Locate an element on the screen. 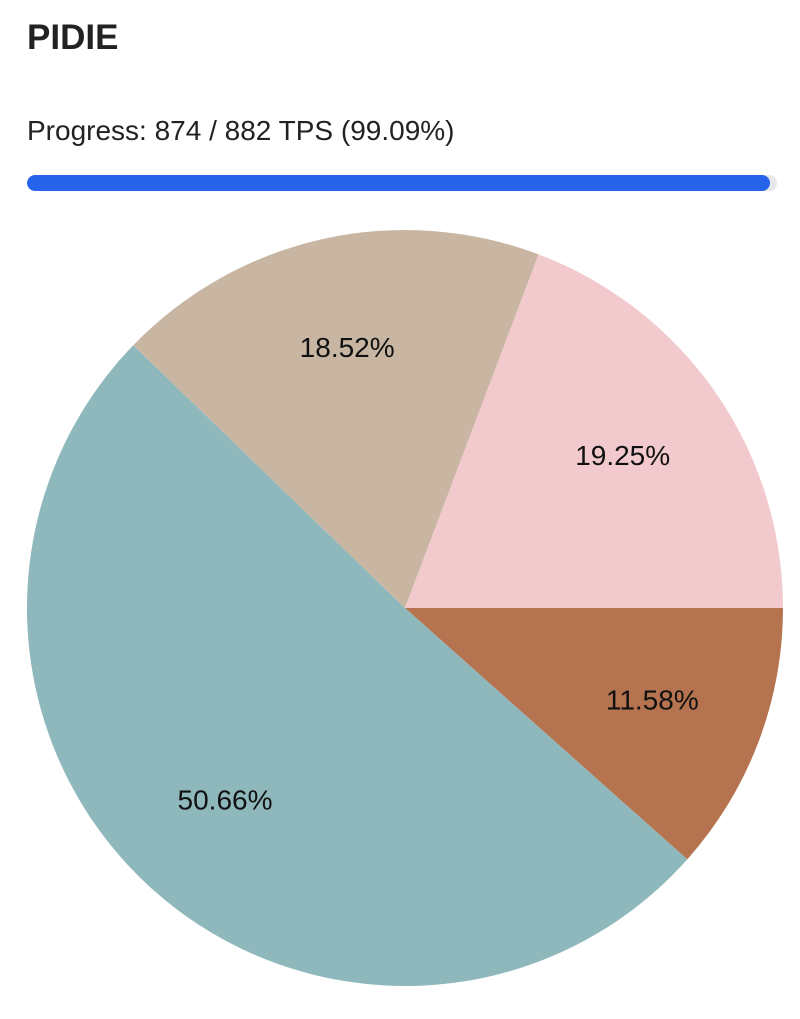  slice-label: 50.66% is located at coordinates (225, 799).